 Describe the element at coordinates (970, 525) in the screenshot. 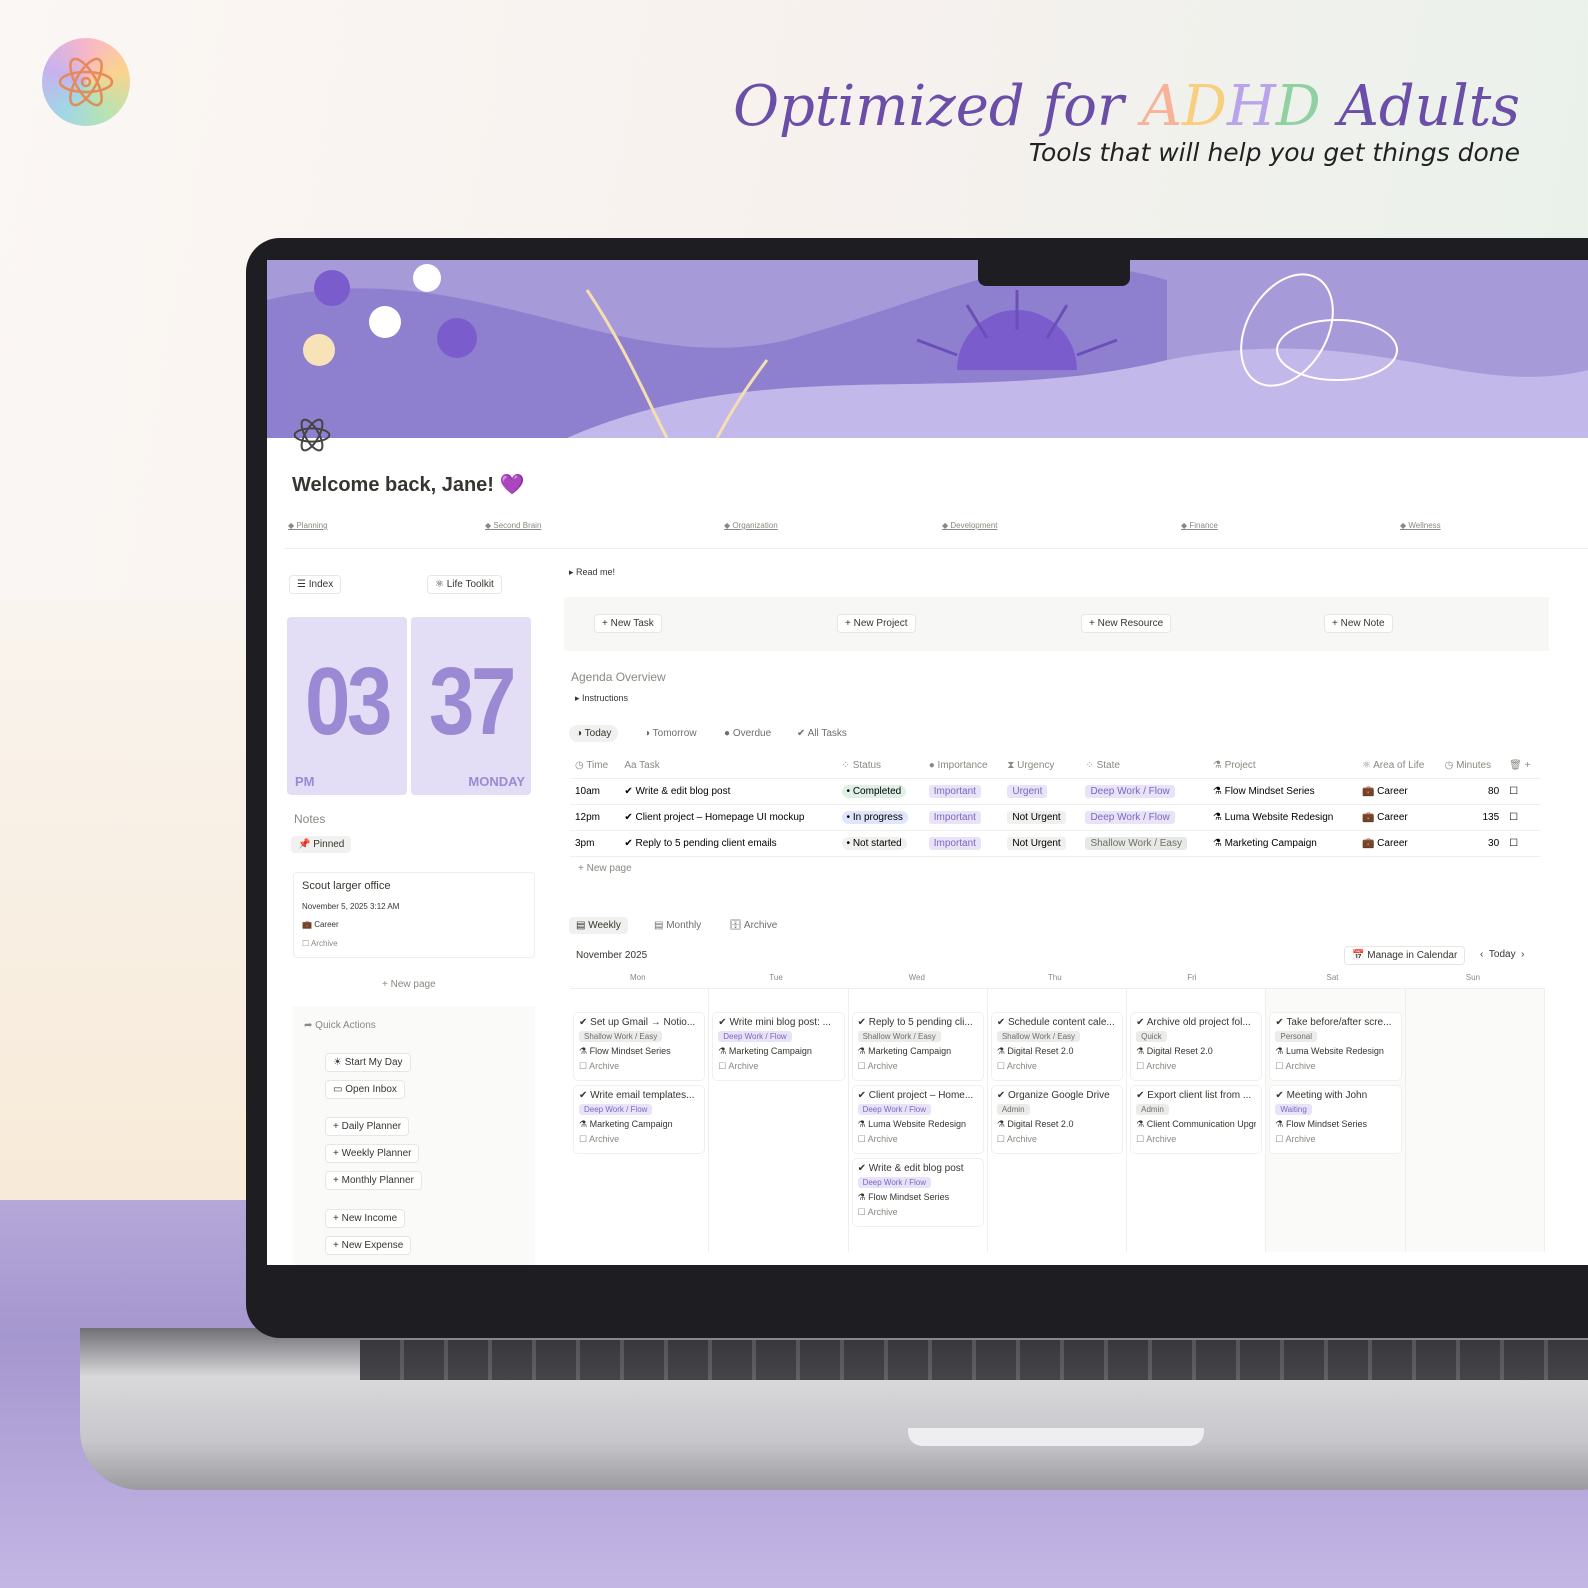

I see `nav-link-development: ◆ Development` at that location.